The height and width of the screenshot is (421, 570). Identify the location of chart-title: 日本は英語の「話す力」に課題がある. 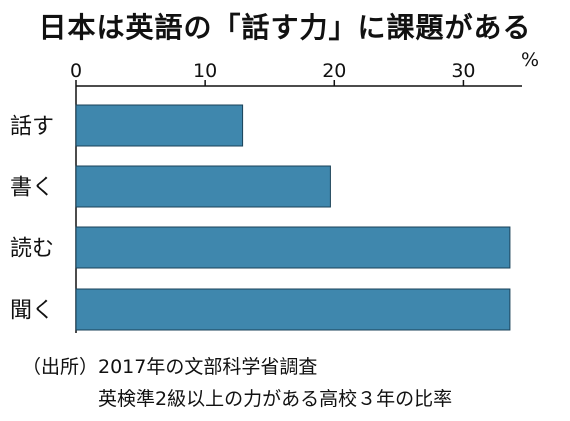
(285, 27).